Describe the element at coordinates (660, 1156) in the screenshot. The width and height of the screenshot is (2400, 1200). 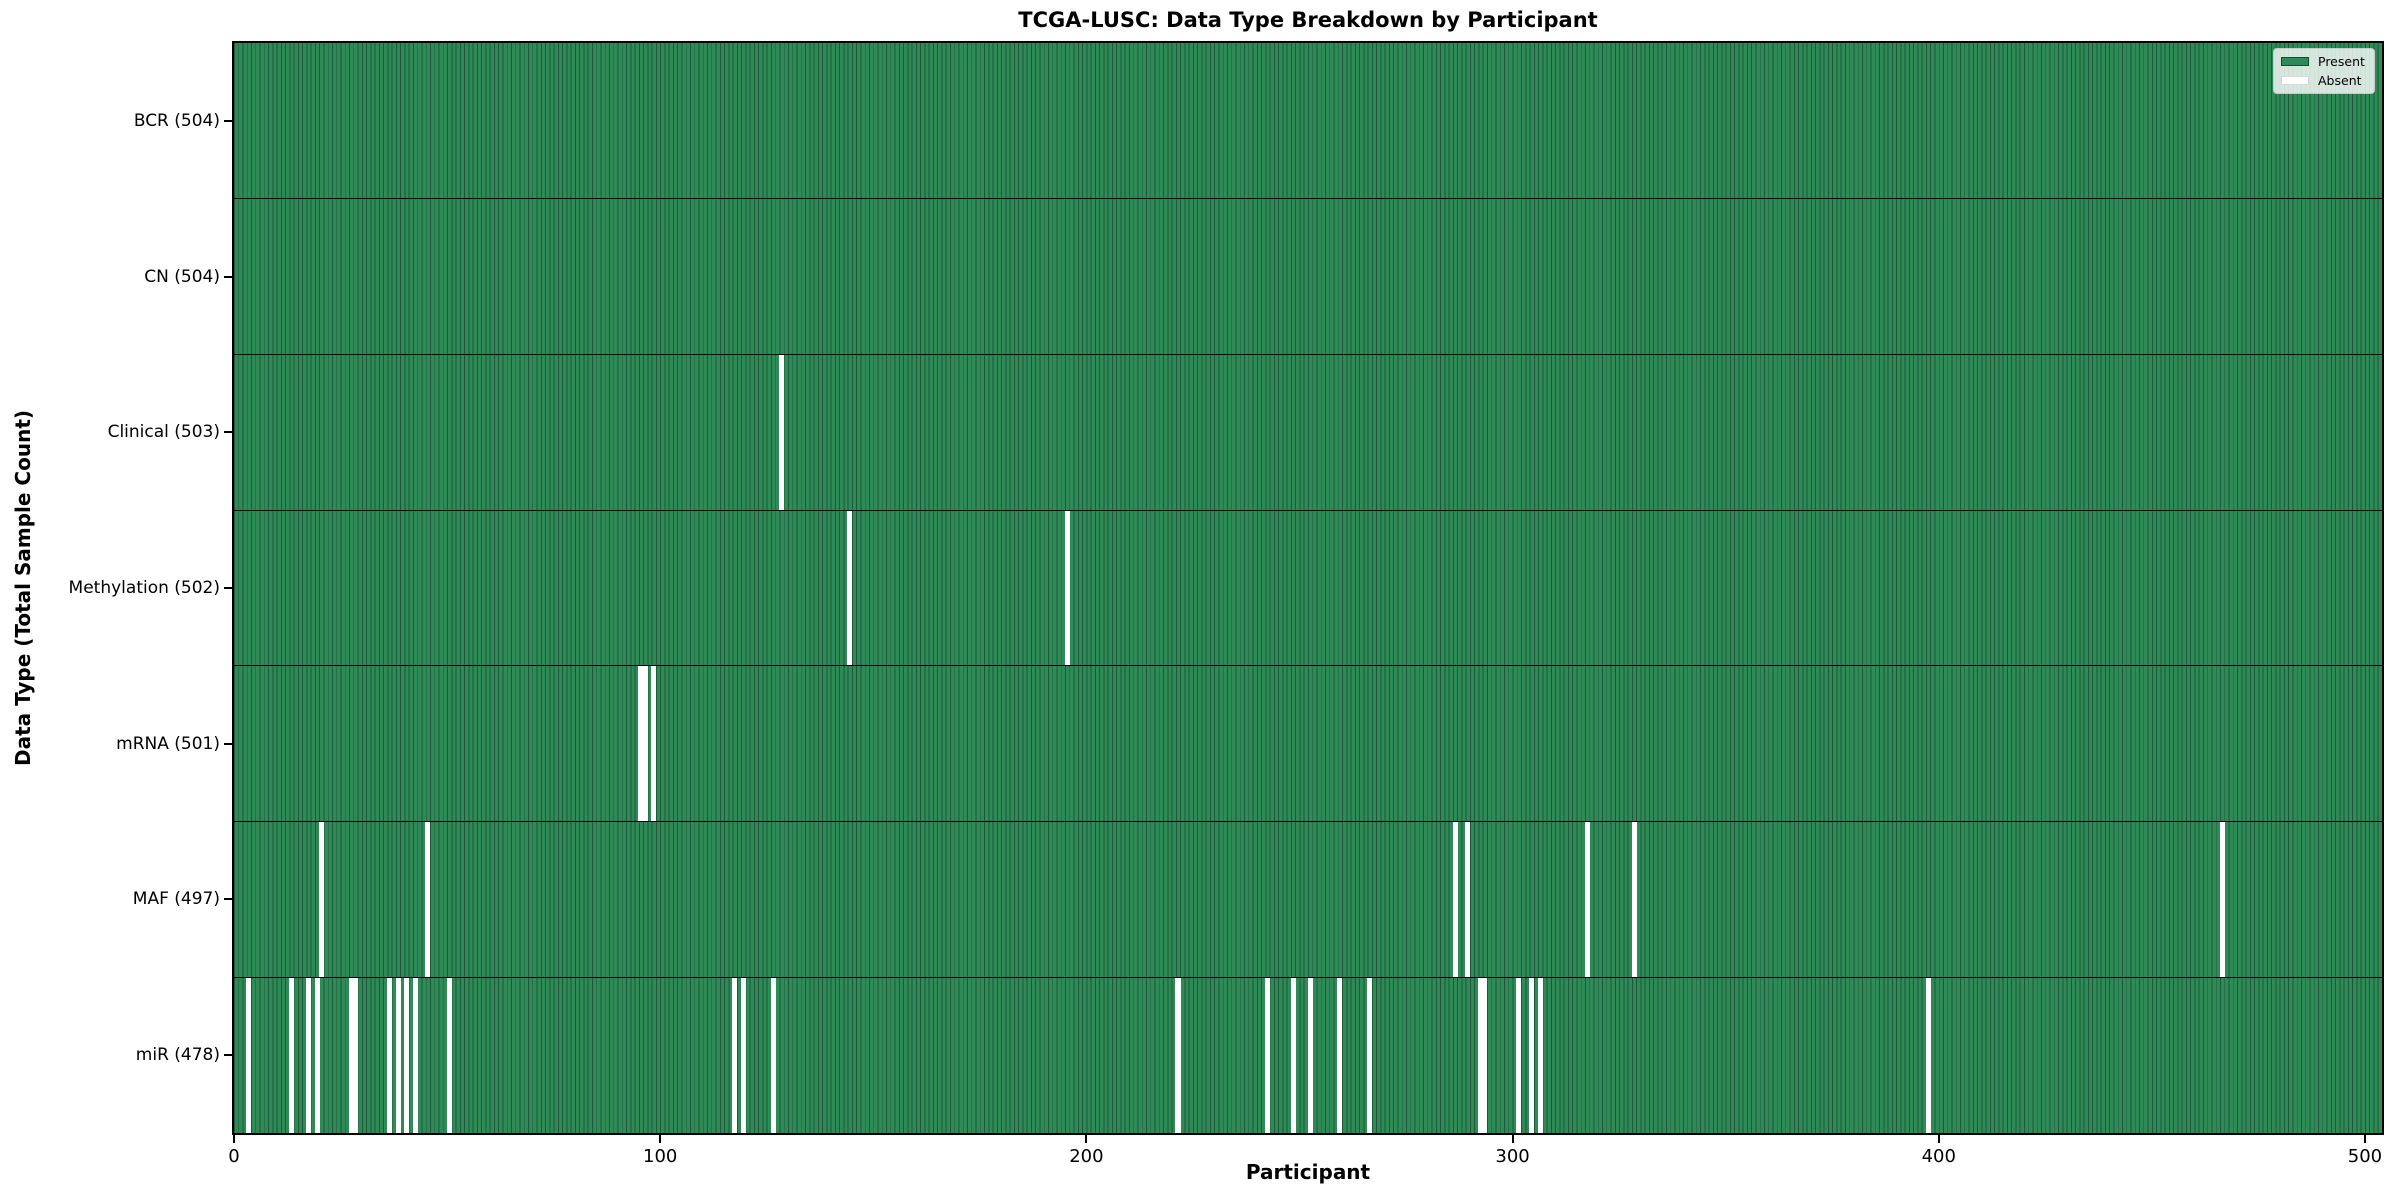
I see `x-tick-label: 100` at that location.